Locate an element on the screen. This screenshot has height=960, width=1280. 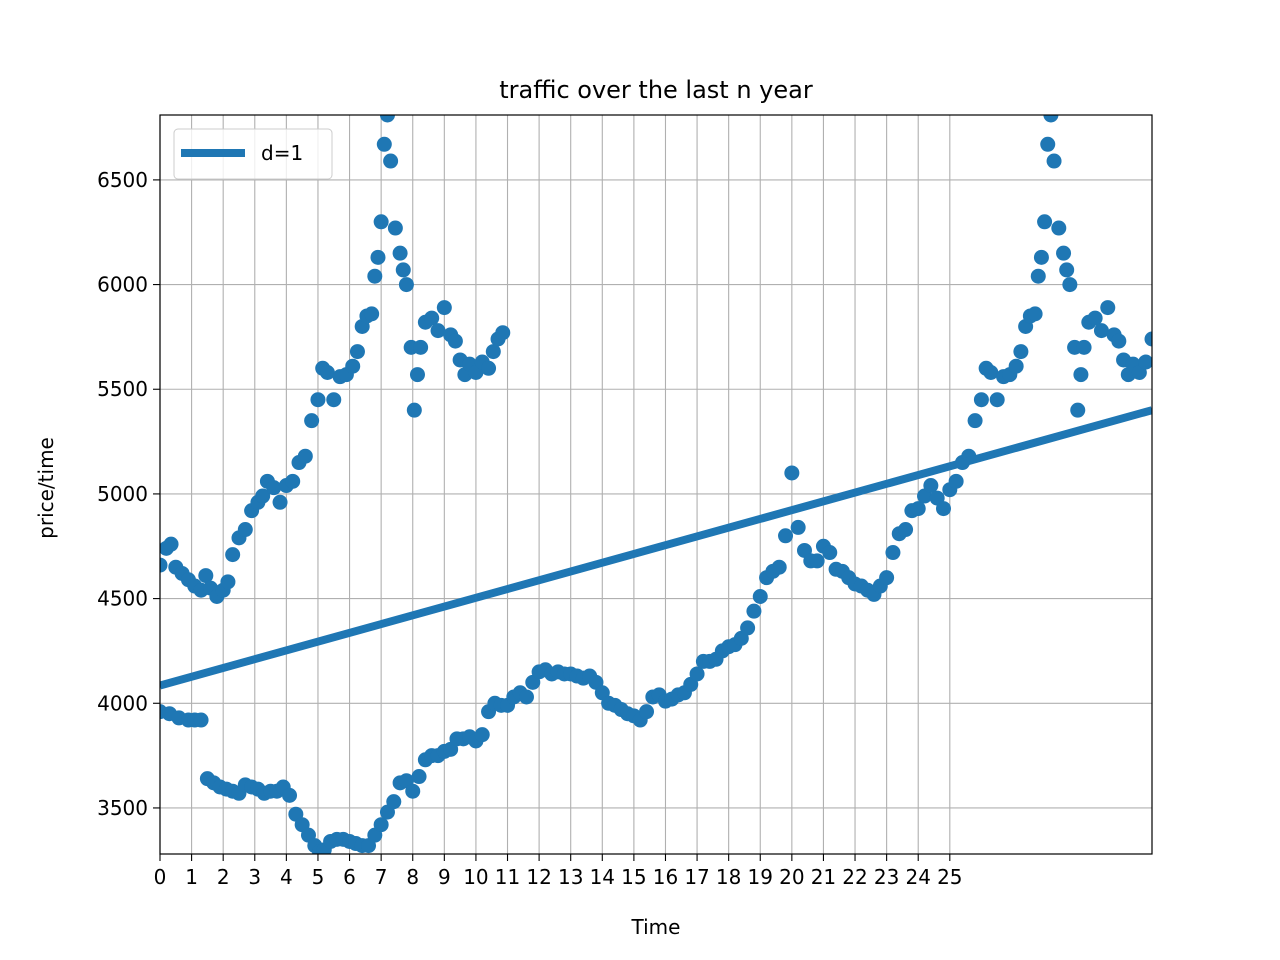
x-tick-label: 24 is located at coordinates (917, 877).